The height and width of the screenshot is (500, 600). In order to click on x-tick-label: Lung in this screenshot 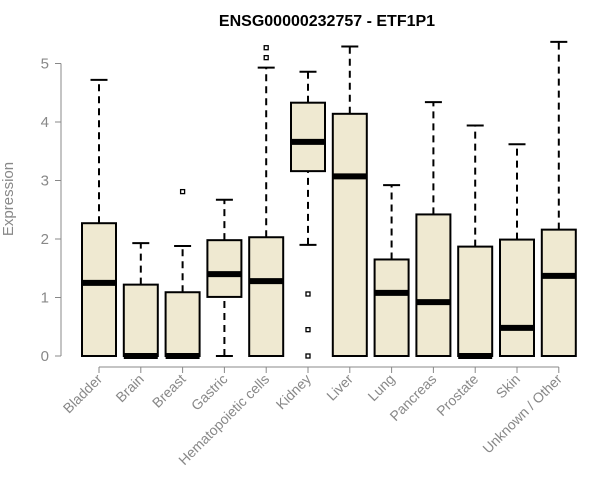, I will do `click(380, 387)`.